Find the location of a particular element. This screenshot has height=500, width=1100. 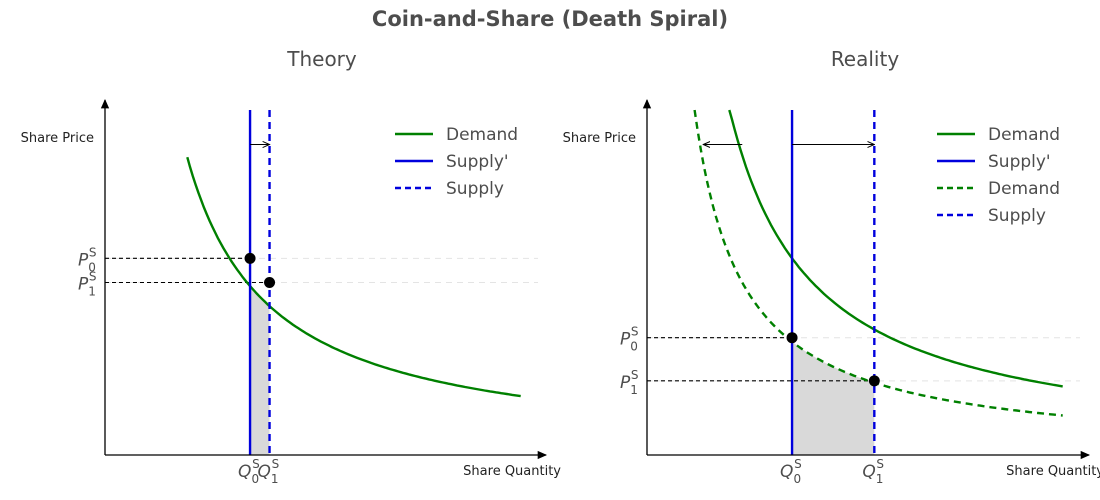

legend: Demand Supply' Demand Supply is located at coordinates (998, 175).